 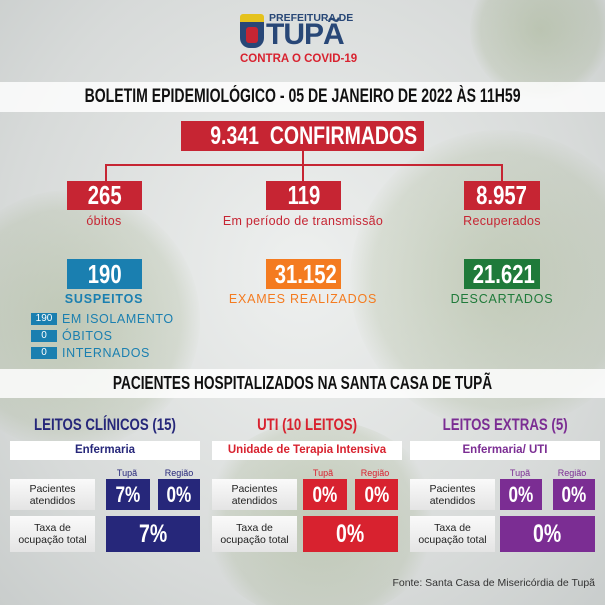 I want to click on clinical-total-value: 7%, so click(x=153, y=534).